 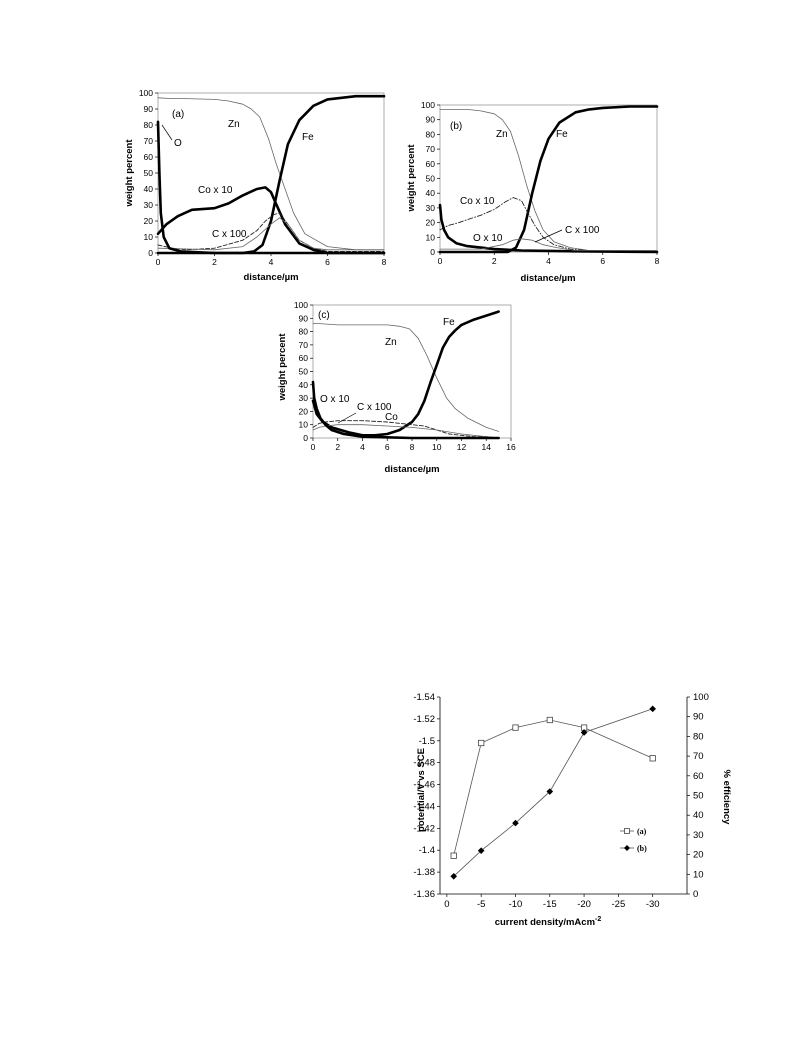 What do you see at coordinates (405, 431) in the screenshot?
I see `series-c-x-100-line` at bounding box center [405, 431].